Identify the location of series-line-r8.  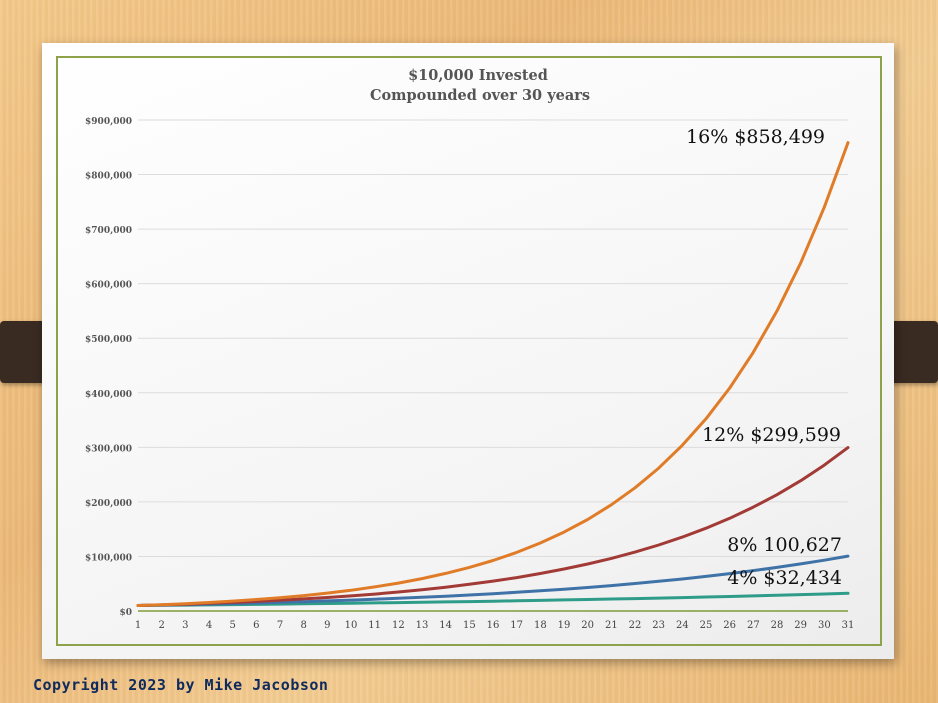
(493, 580).